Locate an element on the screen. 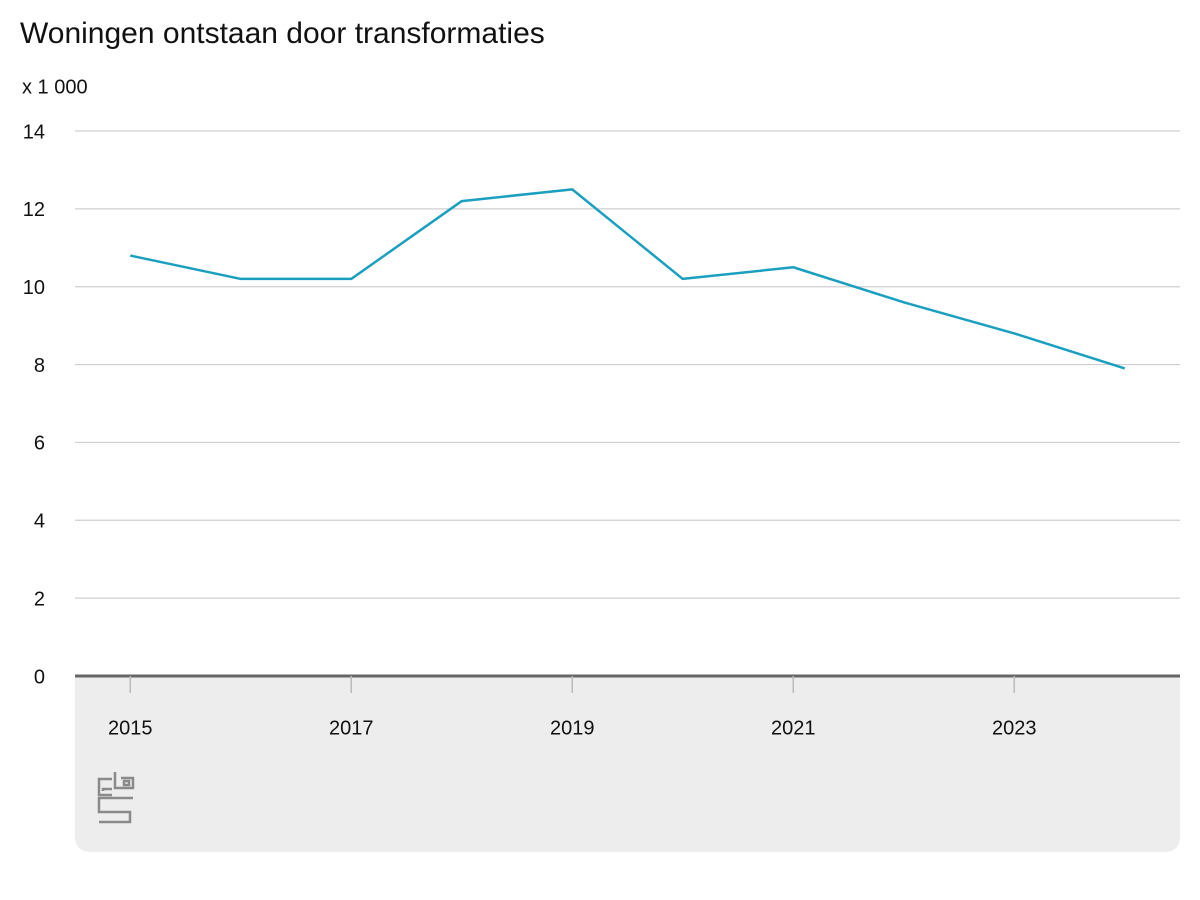 The width and height of the screenshot is (1200, 900). y-tick-label: 2 is located at coordinates (39, 599).